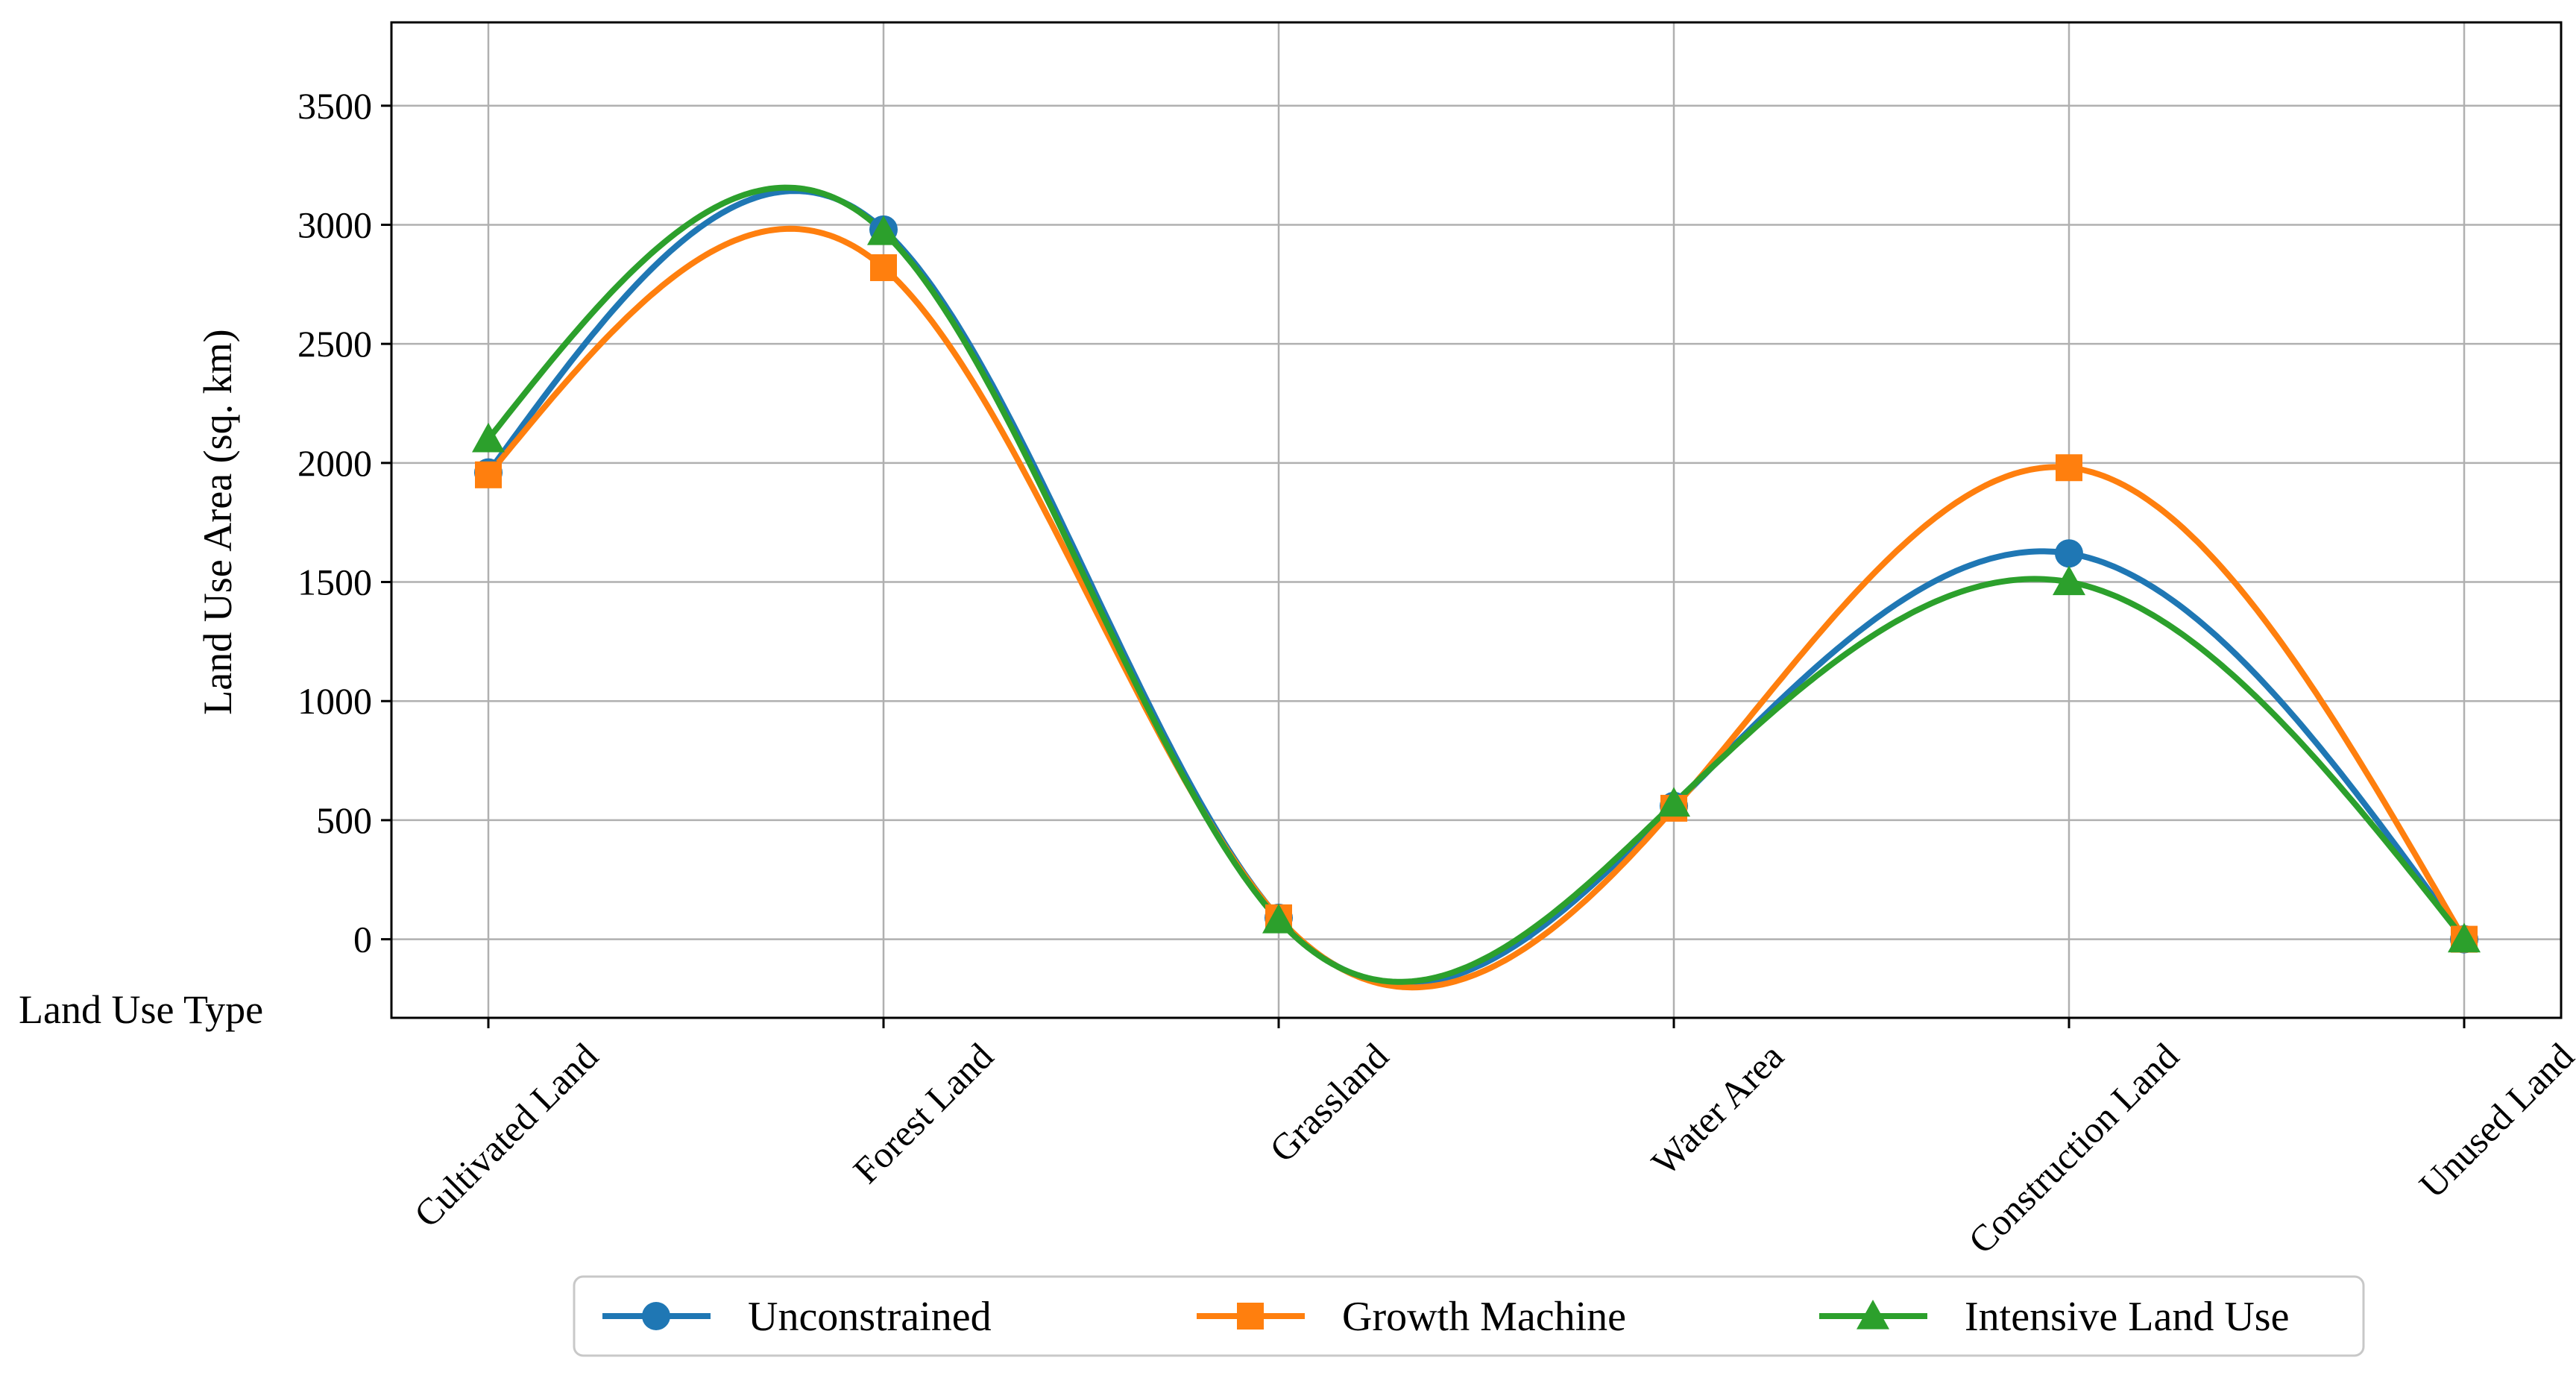  I want to click on y-tick-label: 0, so click(362, 939).